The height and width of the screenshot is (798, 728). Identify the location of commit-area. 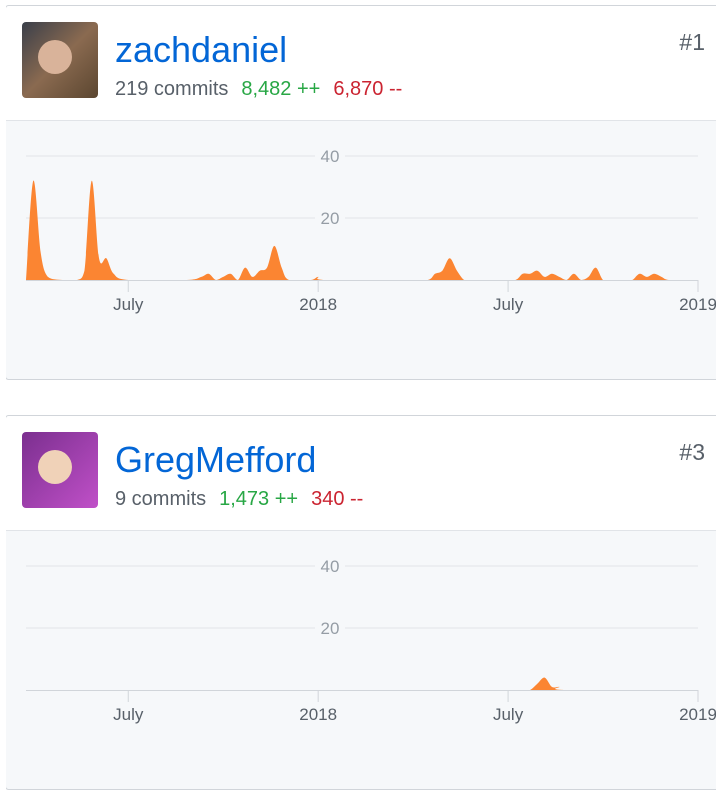
(358, 230).